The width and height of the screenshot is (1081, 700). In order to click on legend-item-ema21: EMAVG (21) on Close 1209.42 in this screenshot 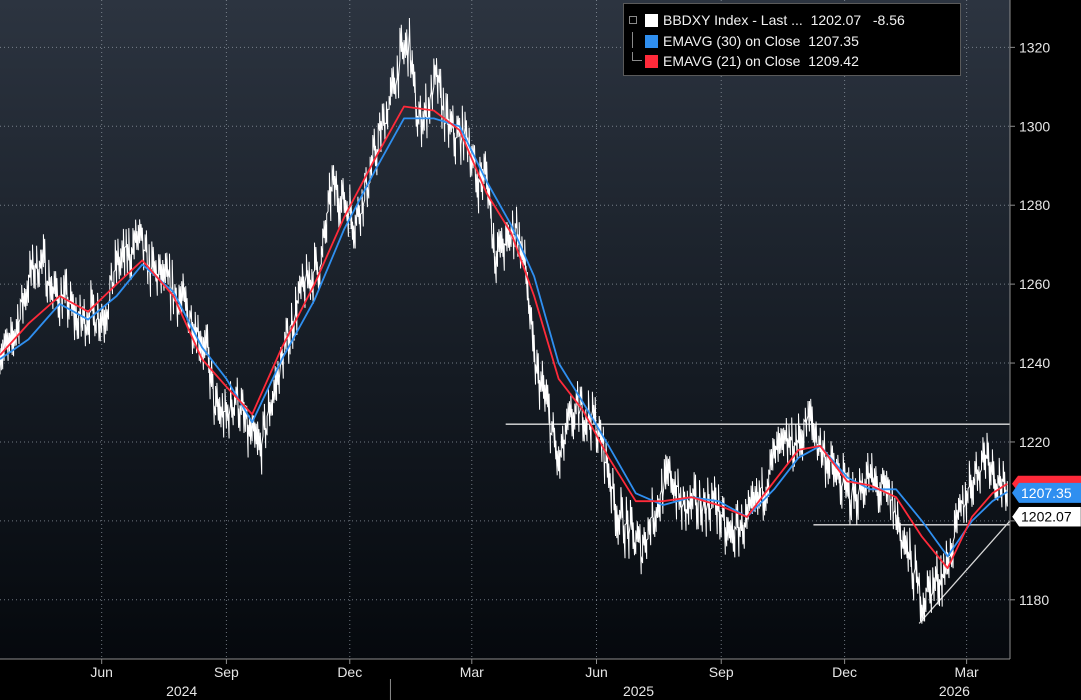, I will do `click(745, 61)`.